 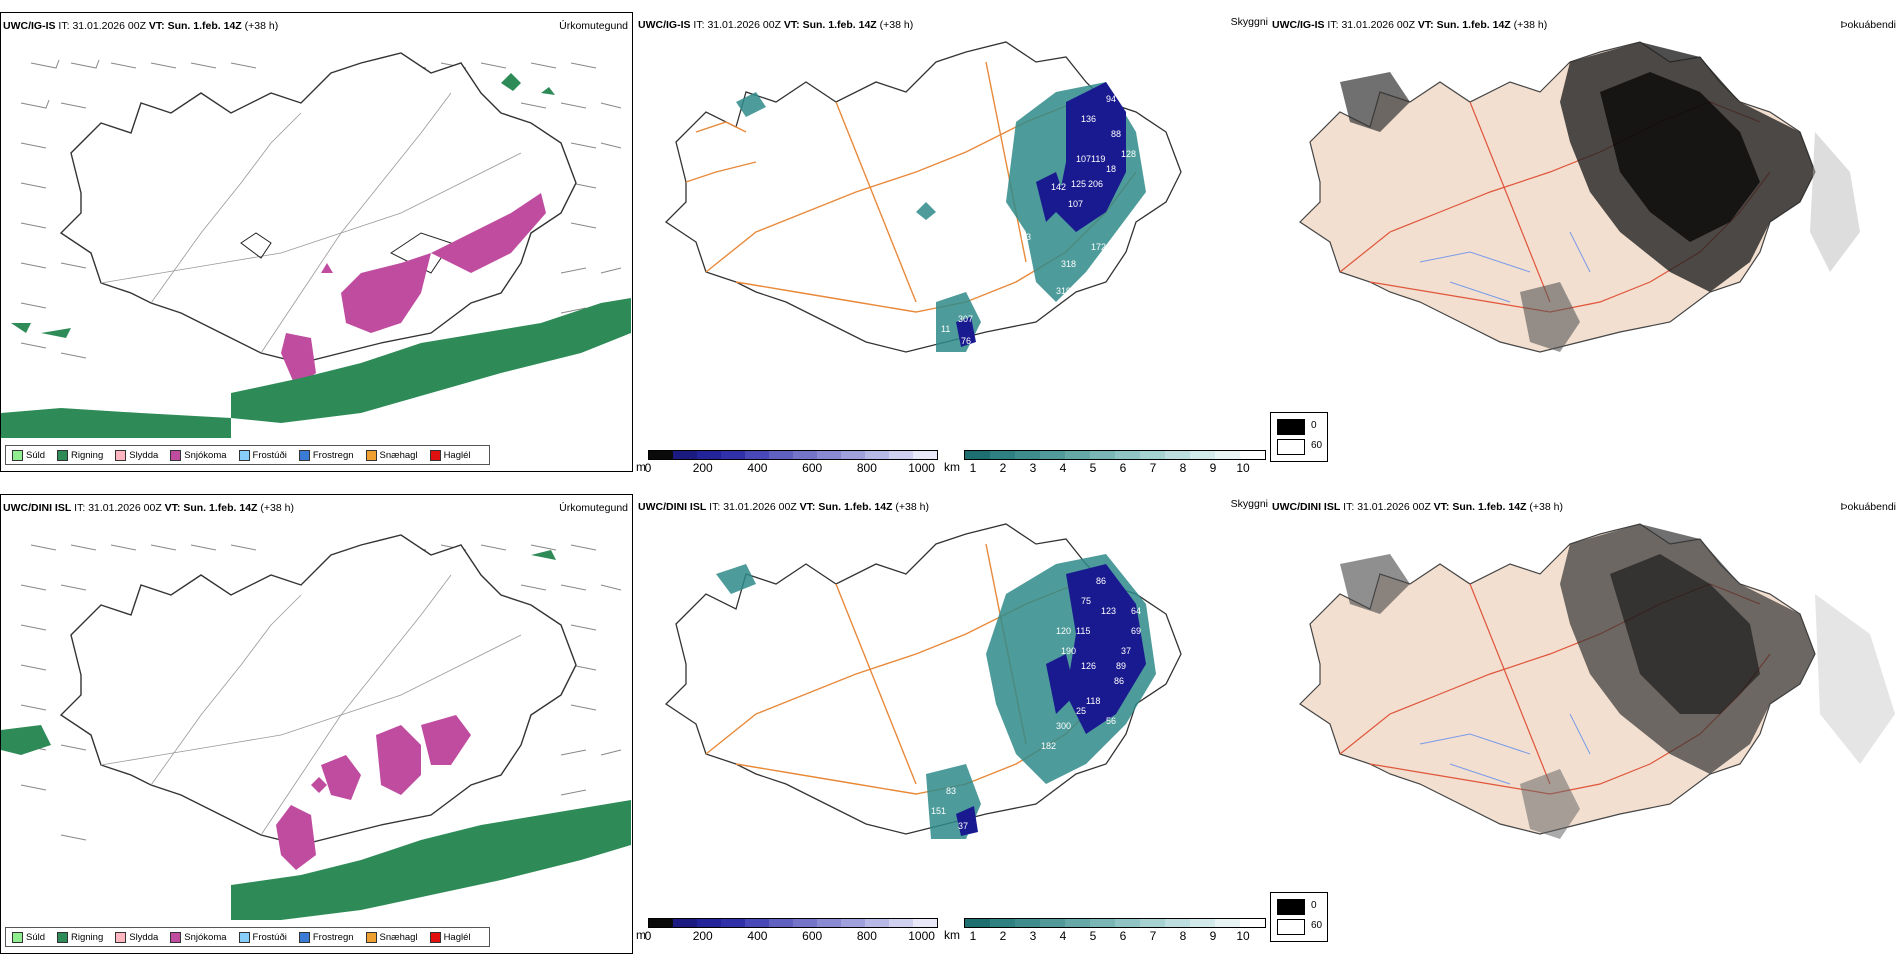 What do you see at coordinates (1093, 701) in the screenshot?
I see `svg-text: 118` at bounding box center [1093, 701].